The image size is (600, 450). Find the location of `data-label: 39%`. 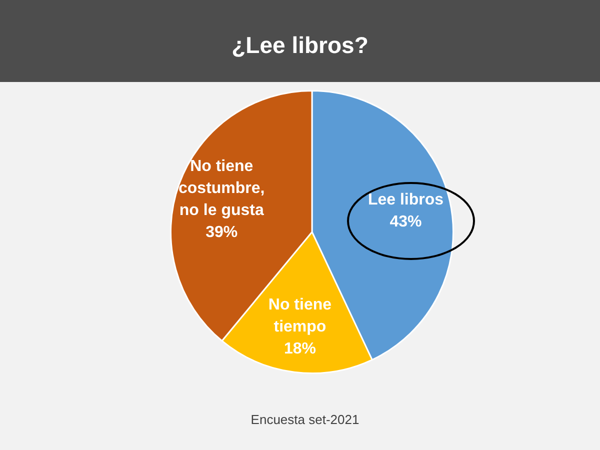

data-label: 39% is located at coordinates (222, 232).